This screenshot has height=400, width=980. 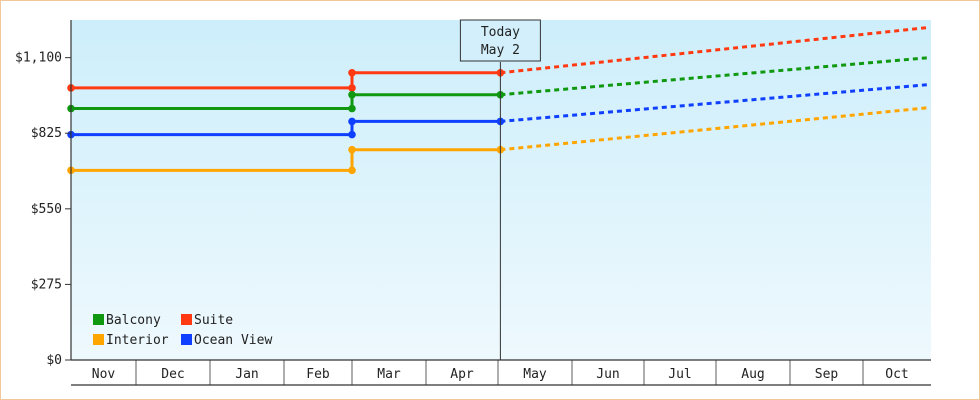 I want to click on legend-item: Suite, so click(x=207, y=320).